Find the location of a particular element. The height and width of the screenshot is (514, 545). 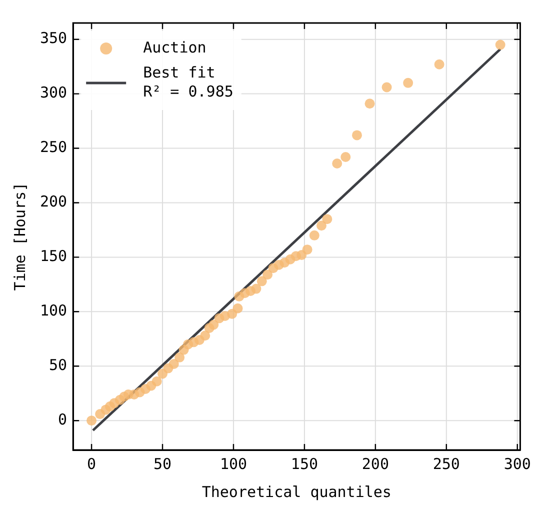

y-tick-label: 250 is located at coordinates (54, 147).